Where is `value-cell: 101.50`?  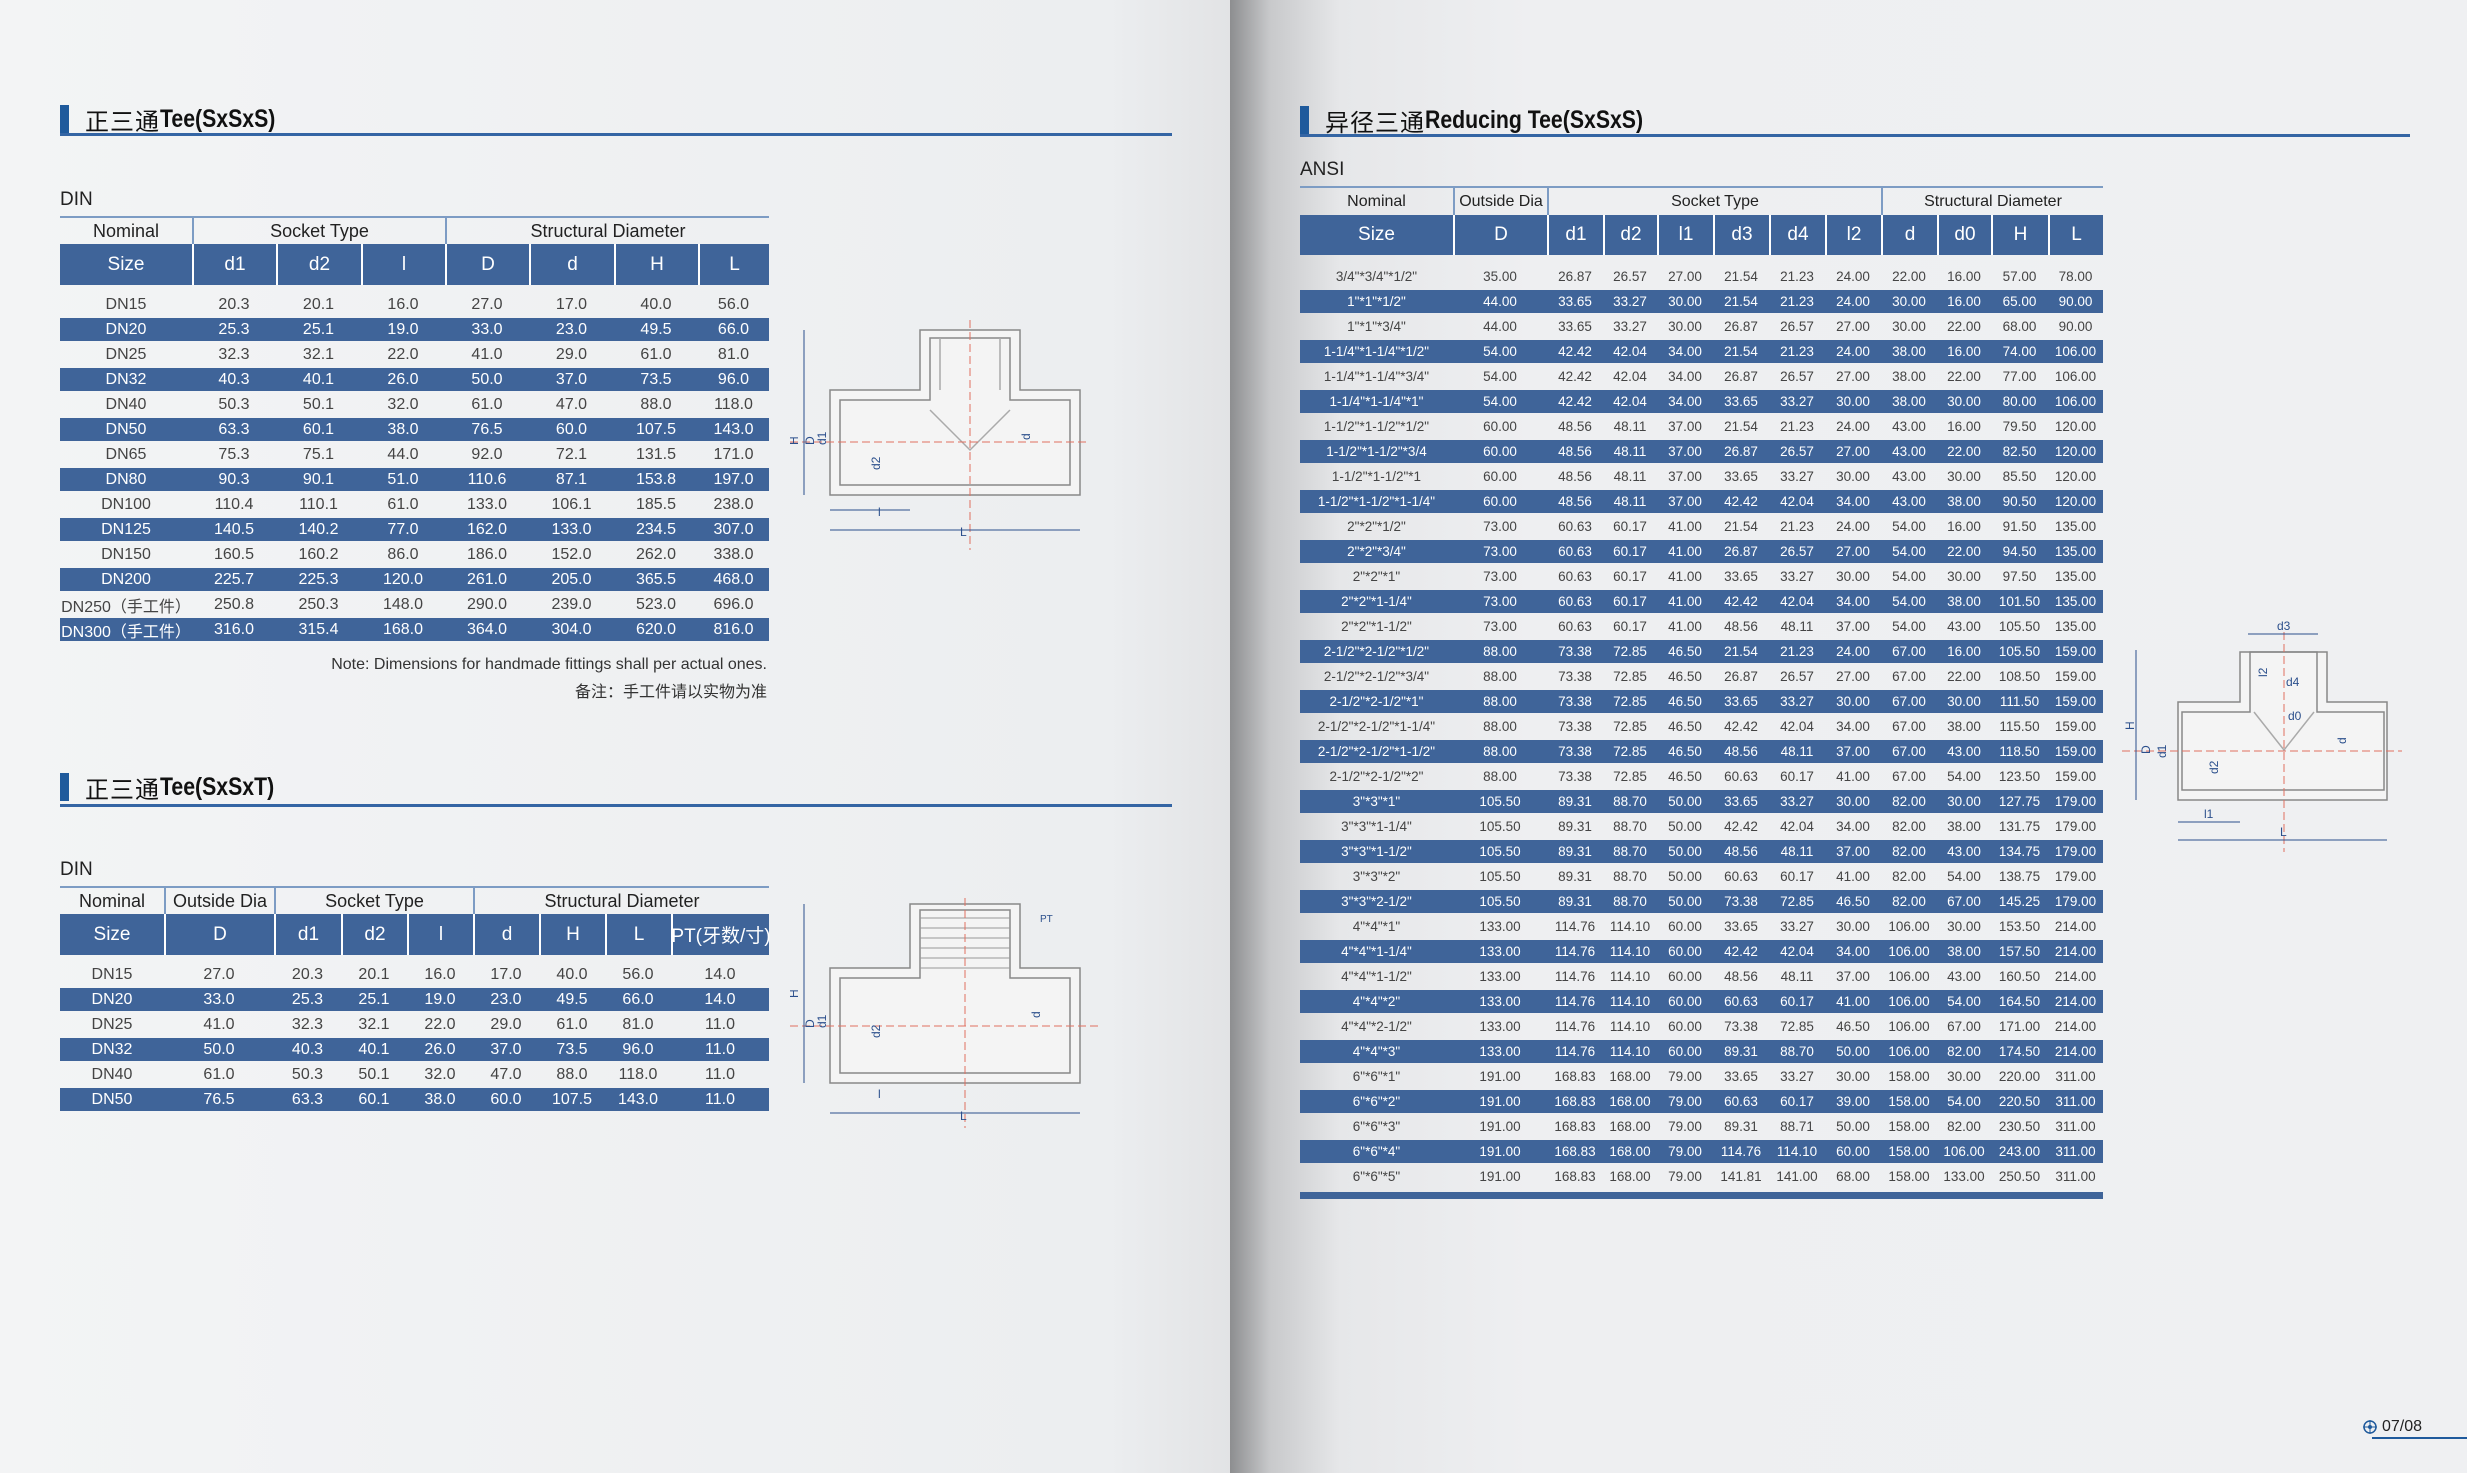
value-cell: 101.50 is located at coordinates (2019, 601).